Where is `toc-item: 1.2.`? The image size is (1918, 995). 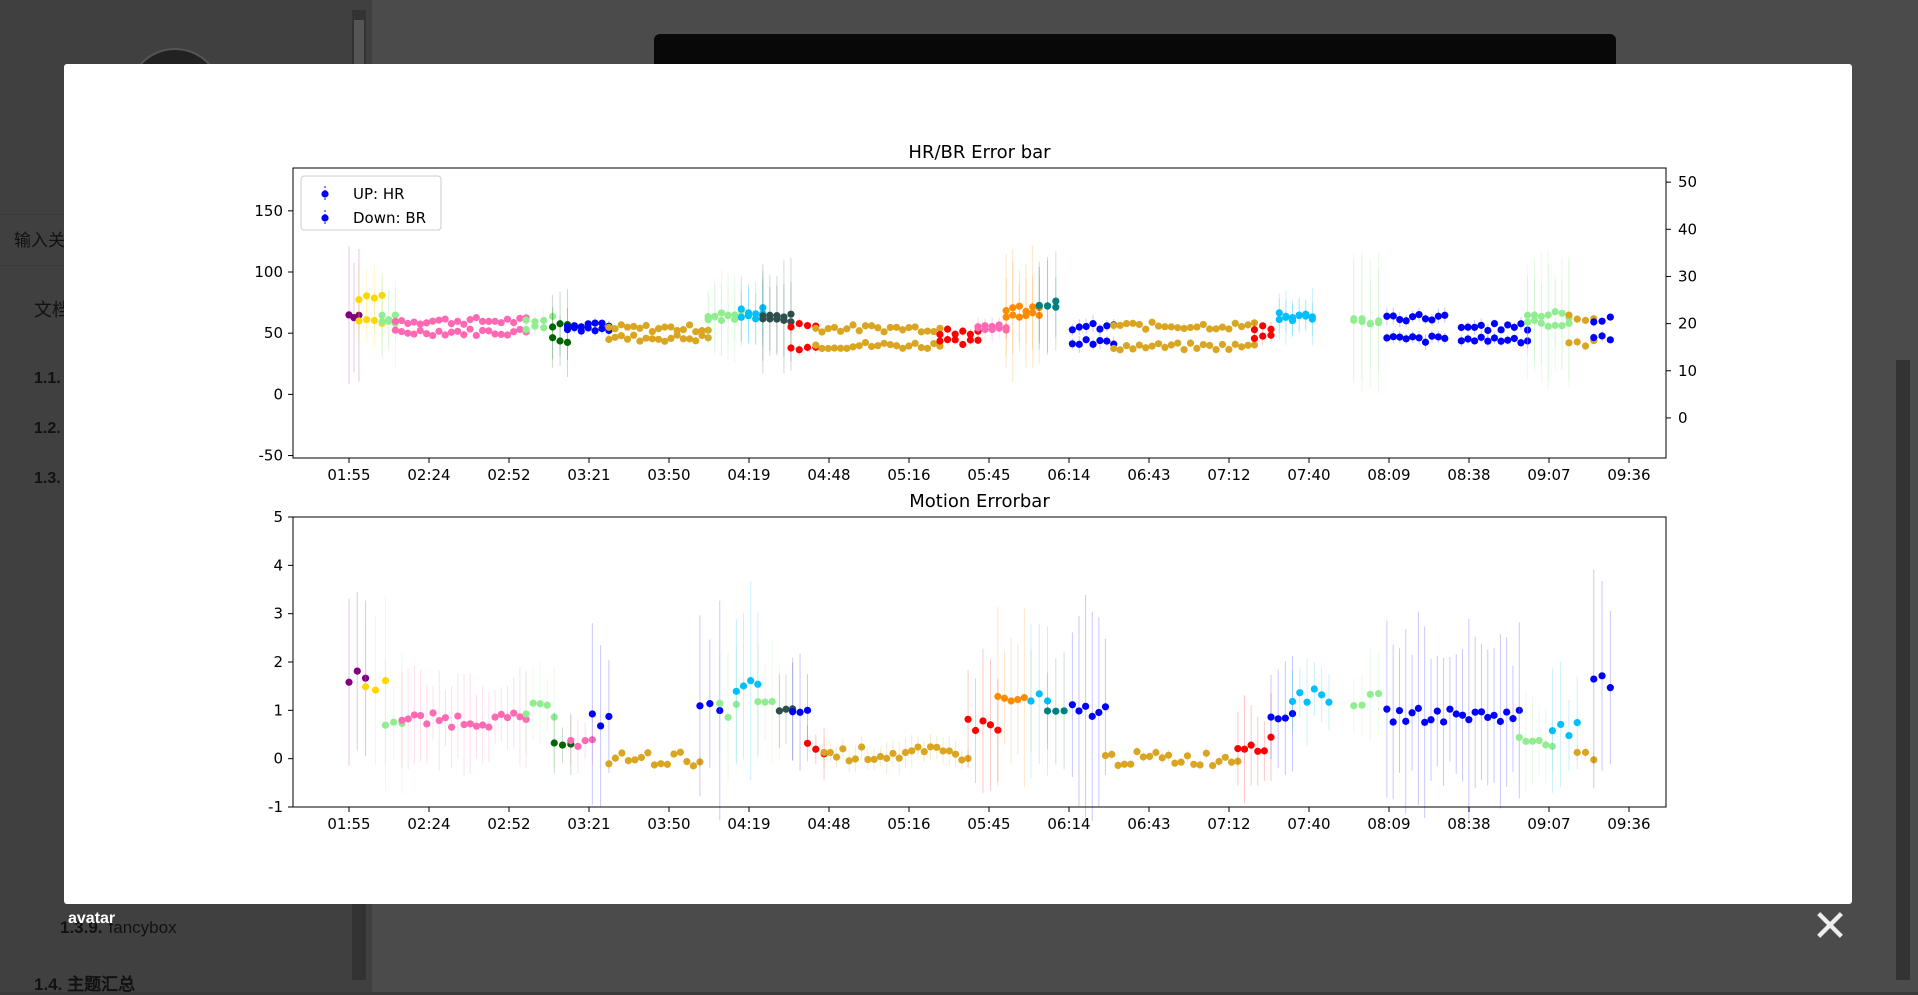 toc-item: 1.2. is located at coordinates (47, 428).